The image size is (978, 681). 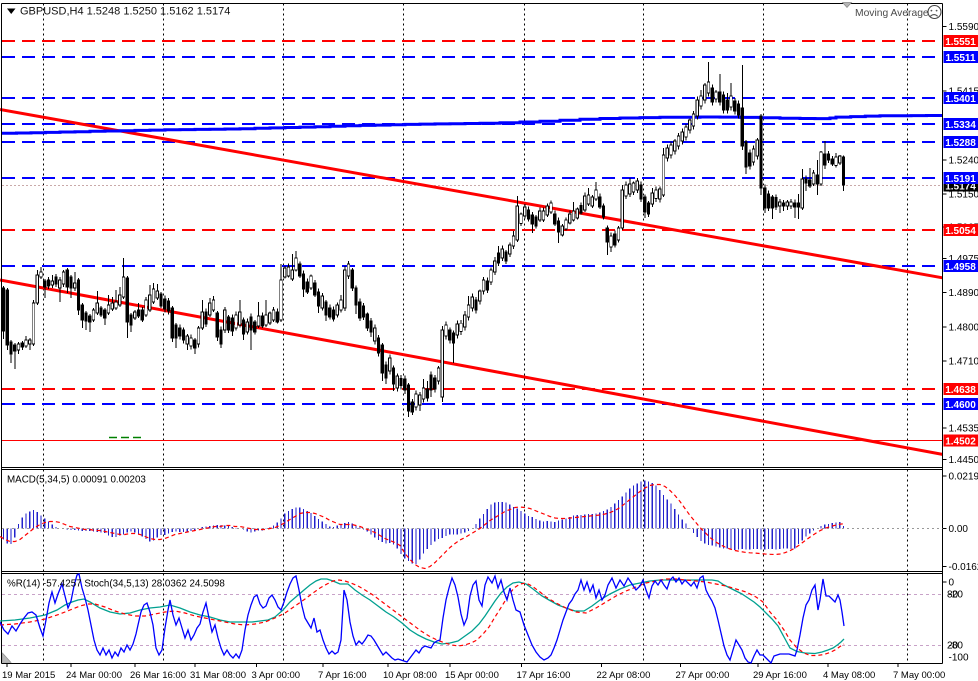 I want to click on svg-text: 29 Apr 16:00, so click(x=780, y=675).